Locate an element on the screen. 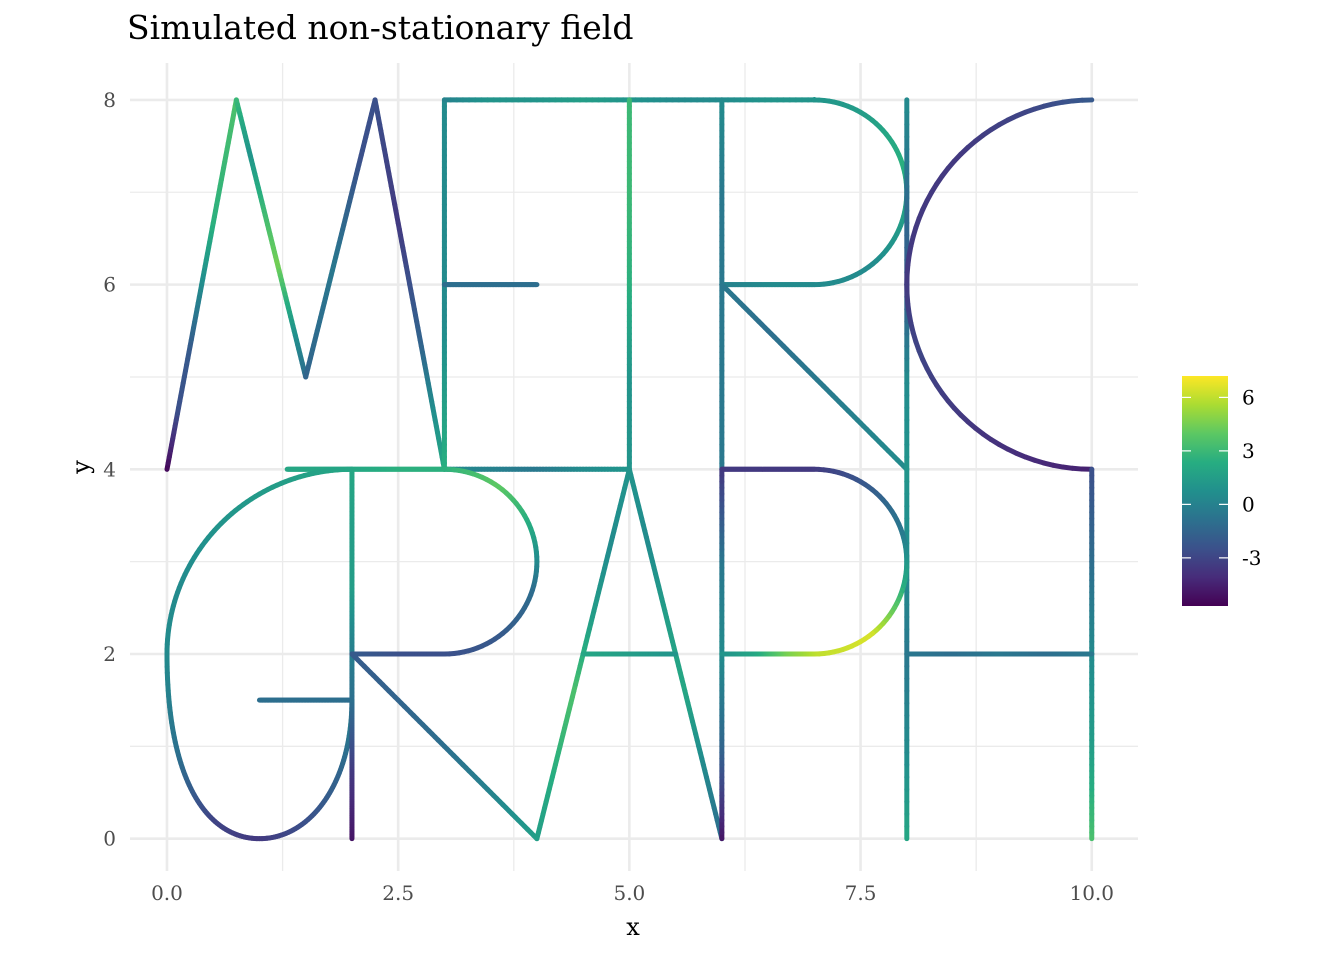 The width and height of the screenshot is (1344, 960). edge-R2-leg is located at coordinates (444, 746).